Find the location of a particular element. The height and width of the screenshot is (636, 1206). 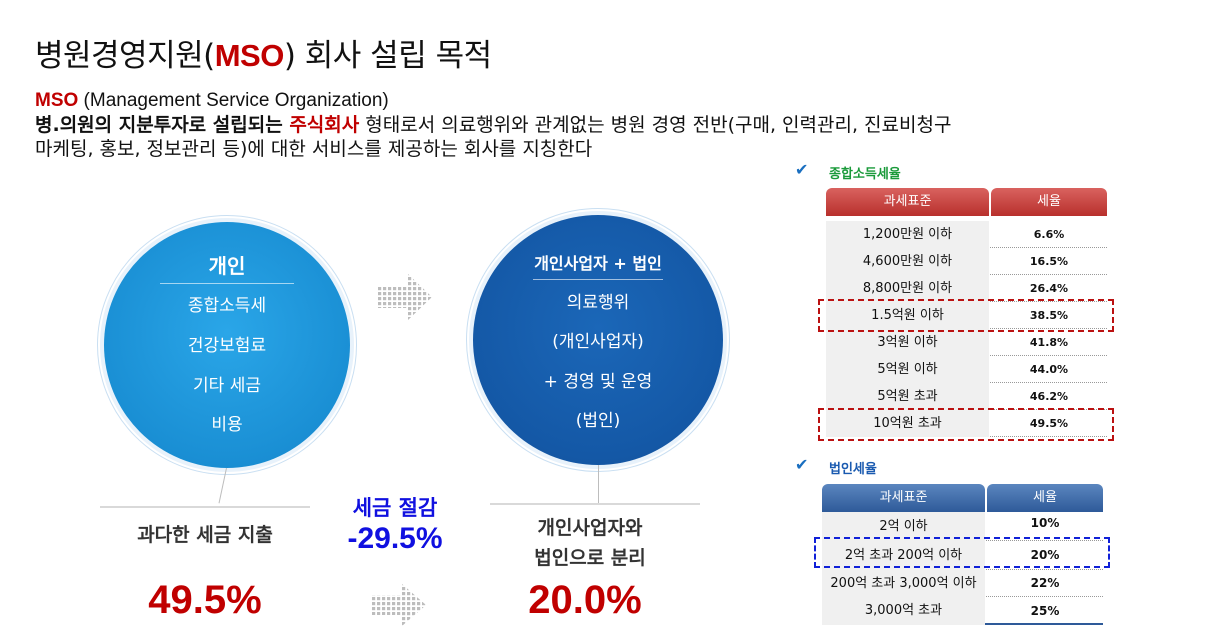

corp-tax-base: 200억 초과 3,000억 이하 is located at coordinates (903, 583).